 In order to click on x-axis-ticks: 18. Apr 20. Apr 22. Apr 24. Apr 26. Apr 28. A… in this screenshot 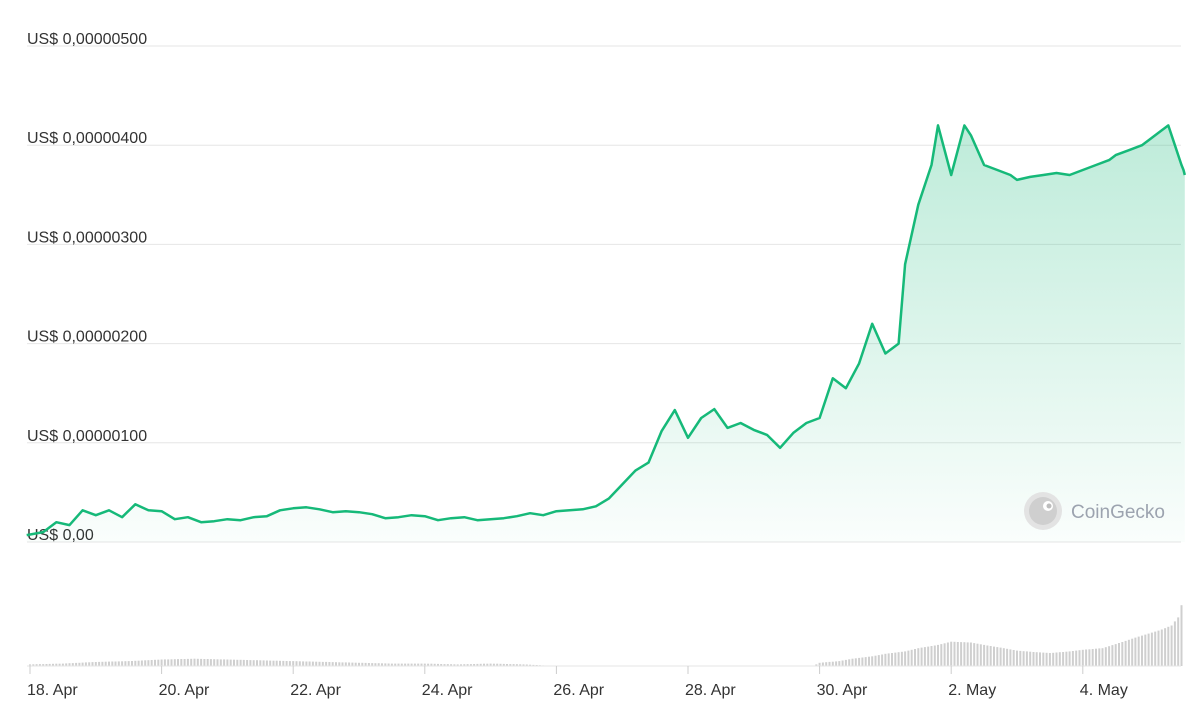, I will do `click(577, 682)`.